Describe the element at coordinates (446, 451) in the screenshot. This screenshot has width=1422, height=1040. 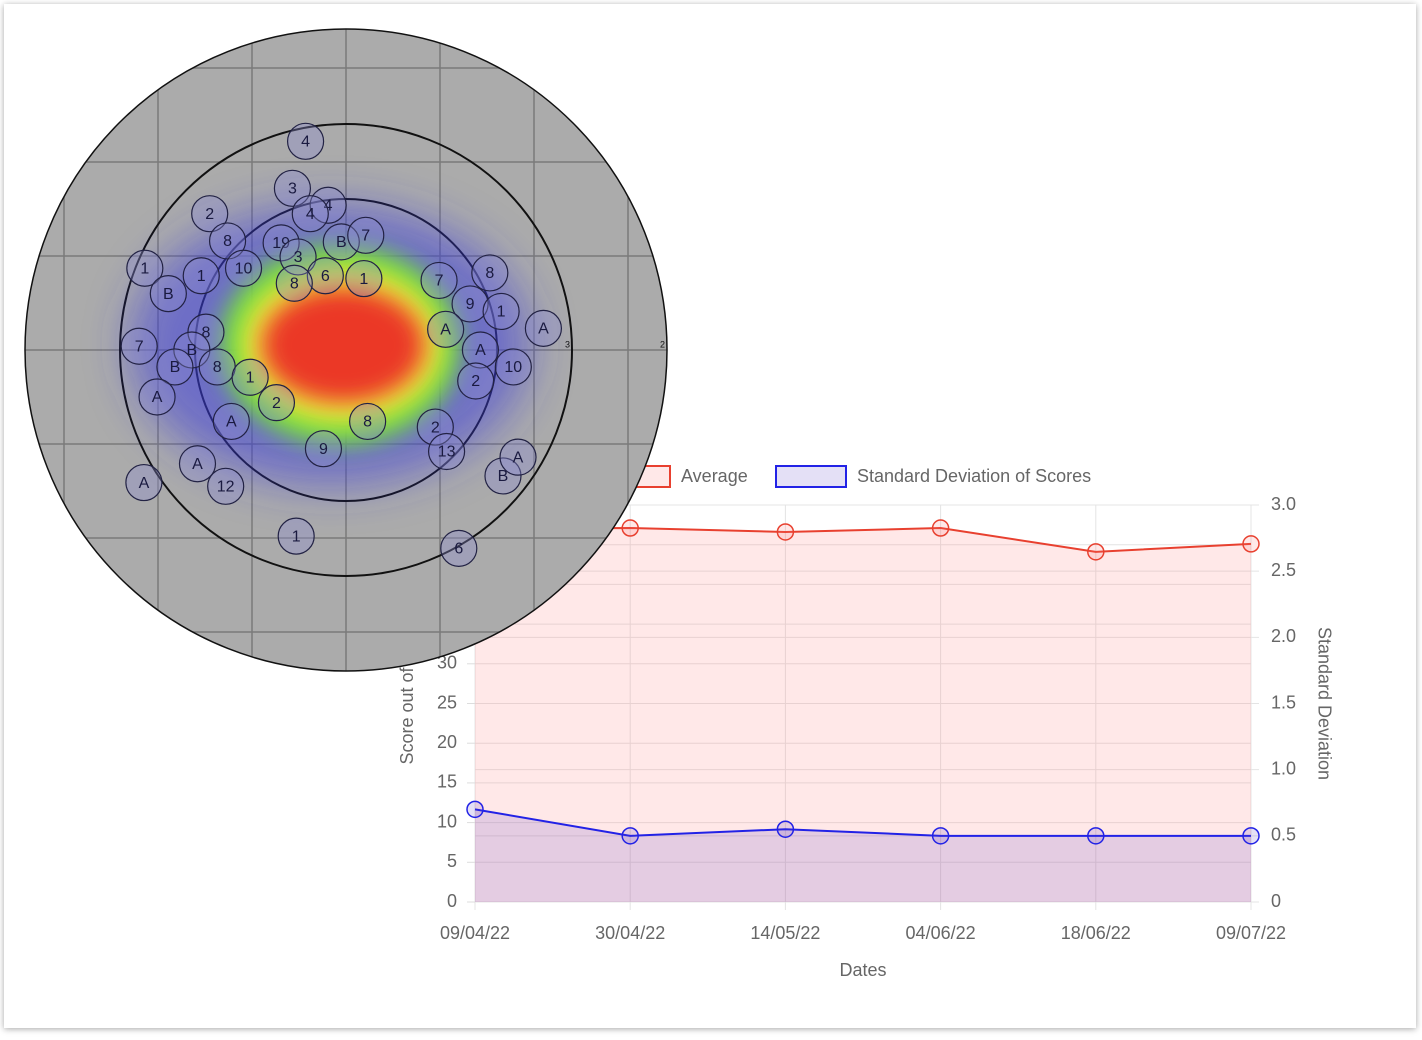
I see `shot: 13` at that location.